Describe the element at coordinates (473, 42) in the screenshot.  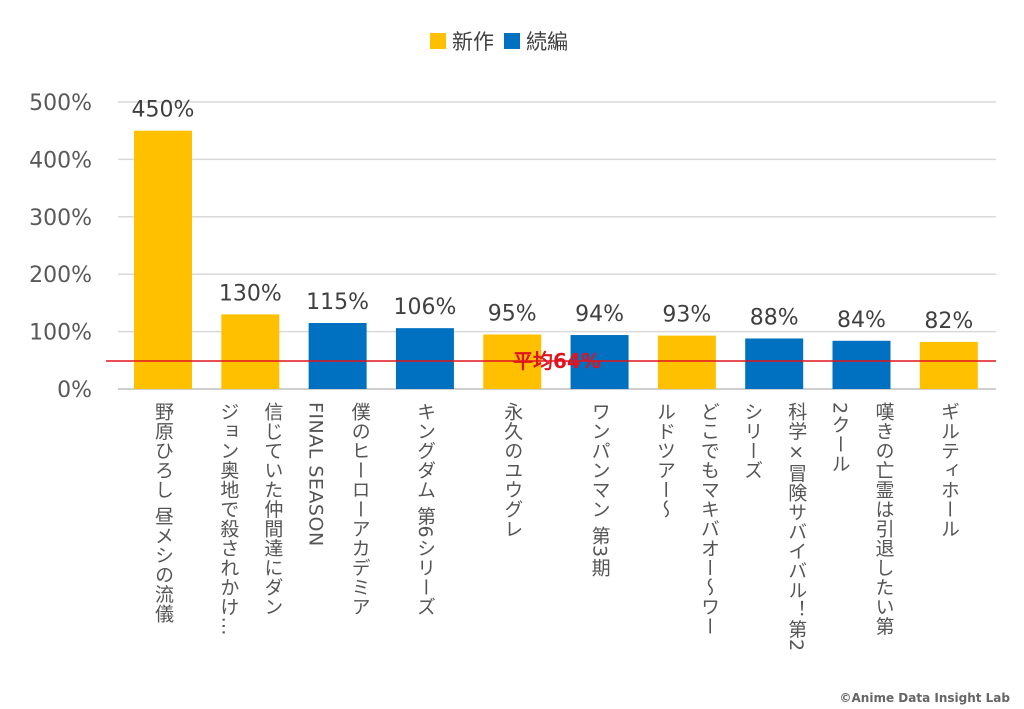
I see `legend-label-new: 新作` at that location.